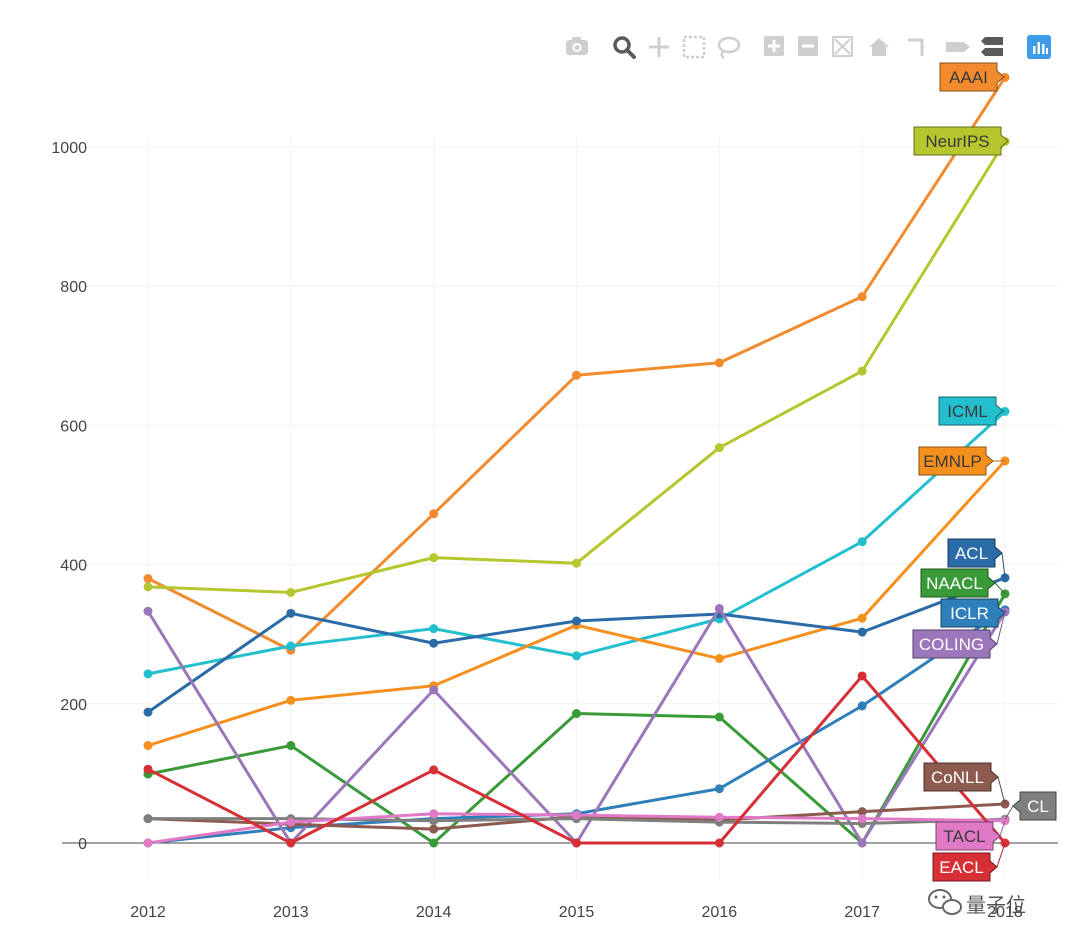 The height and width of the screenshot is (950, 1080). What do you see at coordinates (842, 46) in the screenshot?
I see `autoscale-icon` at bounding box center [842, 46].